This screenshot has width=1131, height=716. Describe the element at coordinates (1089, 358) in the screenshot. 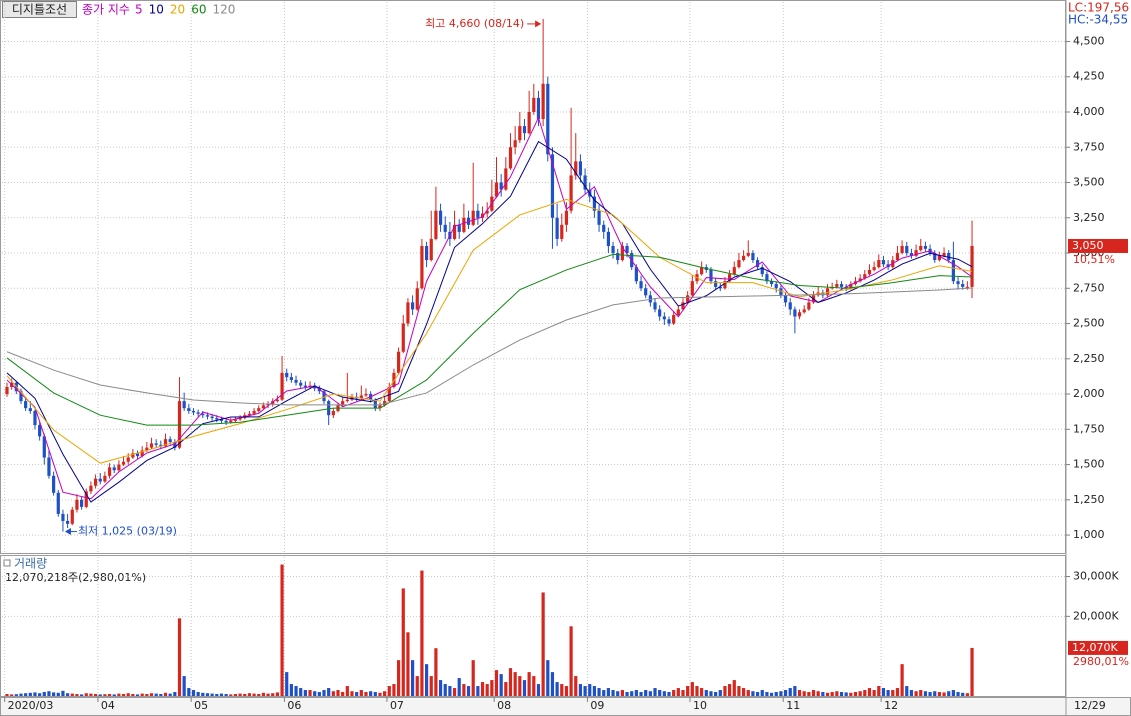

I see `y-tick-label: 2,250` at that location.